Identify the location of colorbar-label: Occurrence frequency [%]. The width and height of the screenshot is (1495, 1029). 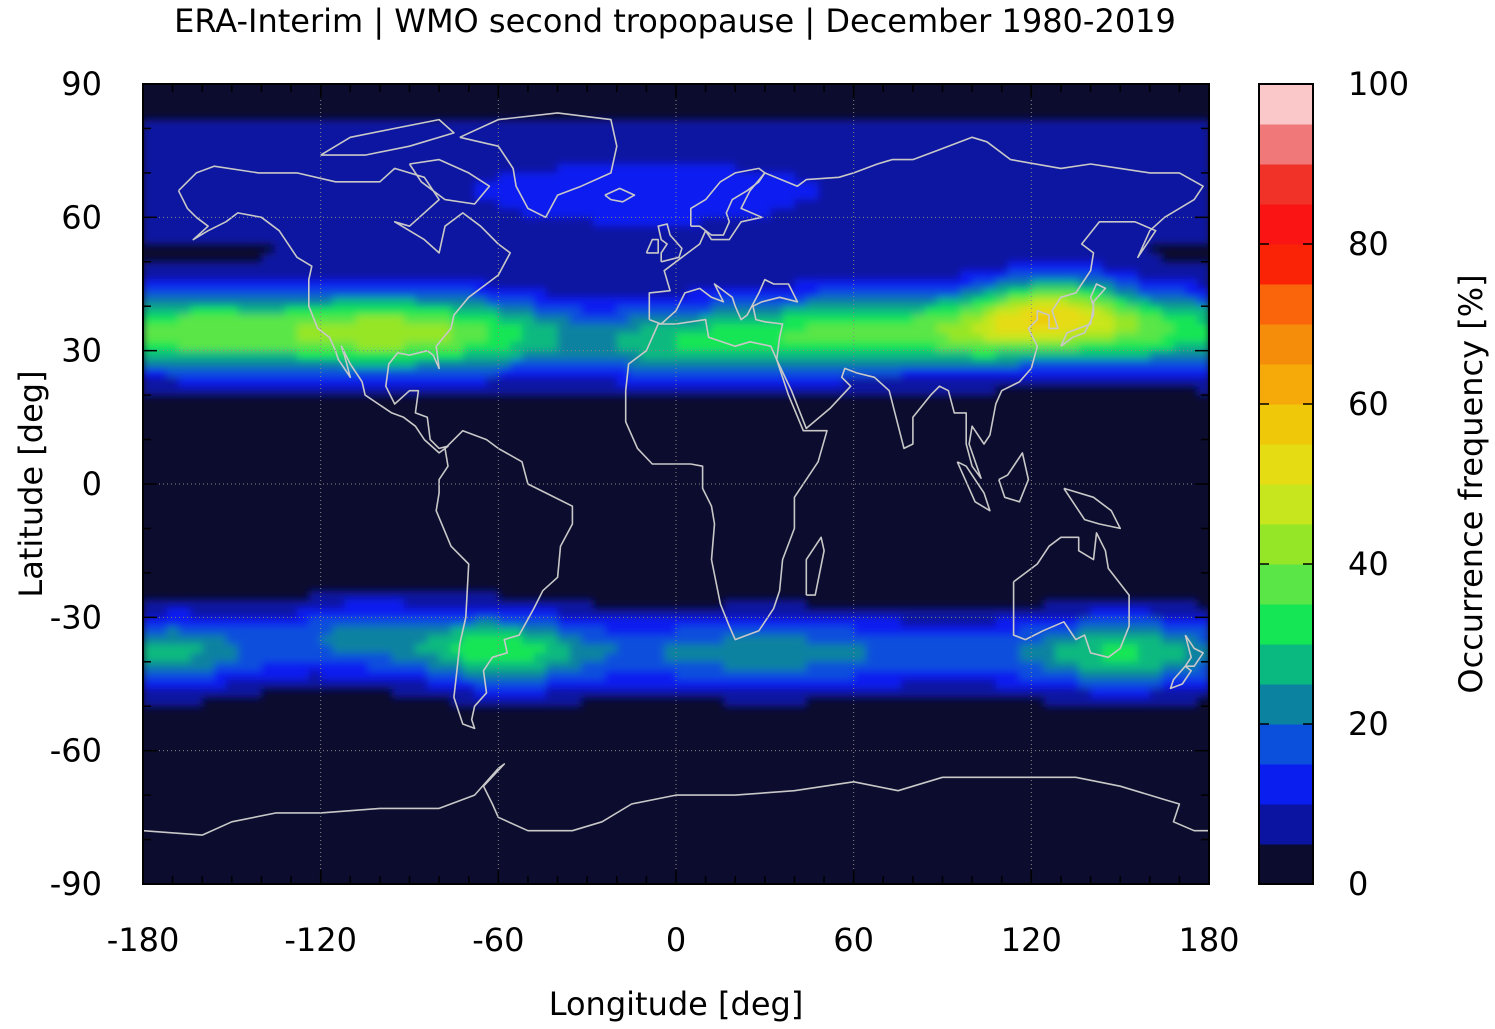
(1471, 483).